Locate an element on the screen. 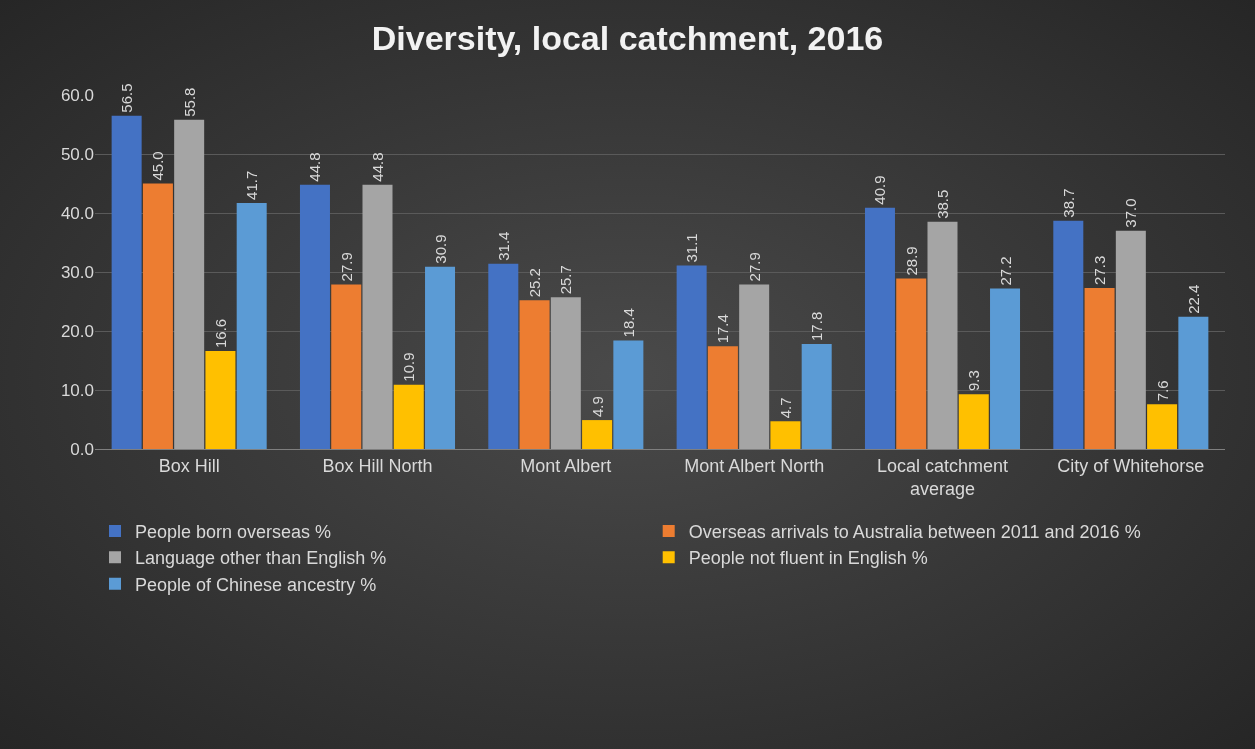 The image size is (1255, 749). legend-label: People of Chinese ancestry % is located at coordinates (256, 584).